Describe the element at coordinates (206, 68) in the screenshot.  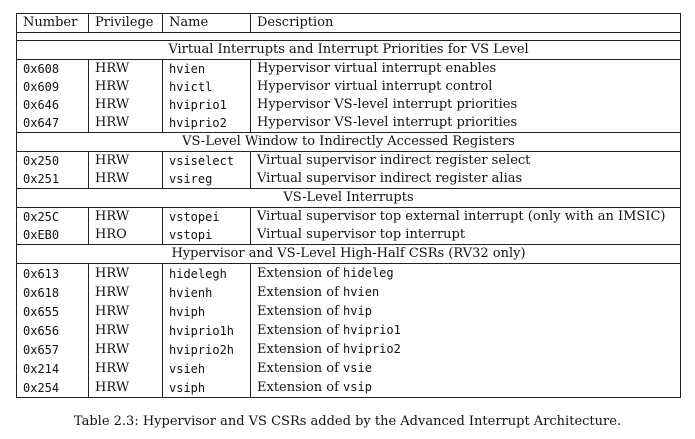
I see `csr-name: hvien` at that location.